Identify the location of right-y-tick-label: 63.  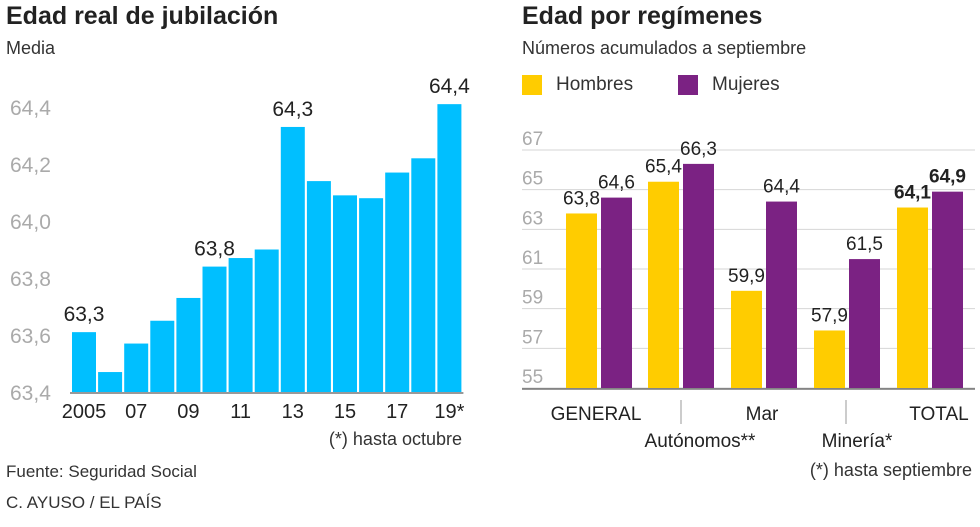
(532, 218).